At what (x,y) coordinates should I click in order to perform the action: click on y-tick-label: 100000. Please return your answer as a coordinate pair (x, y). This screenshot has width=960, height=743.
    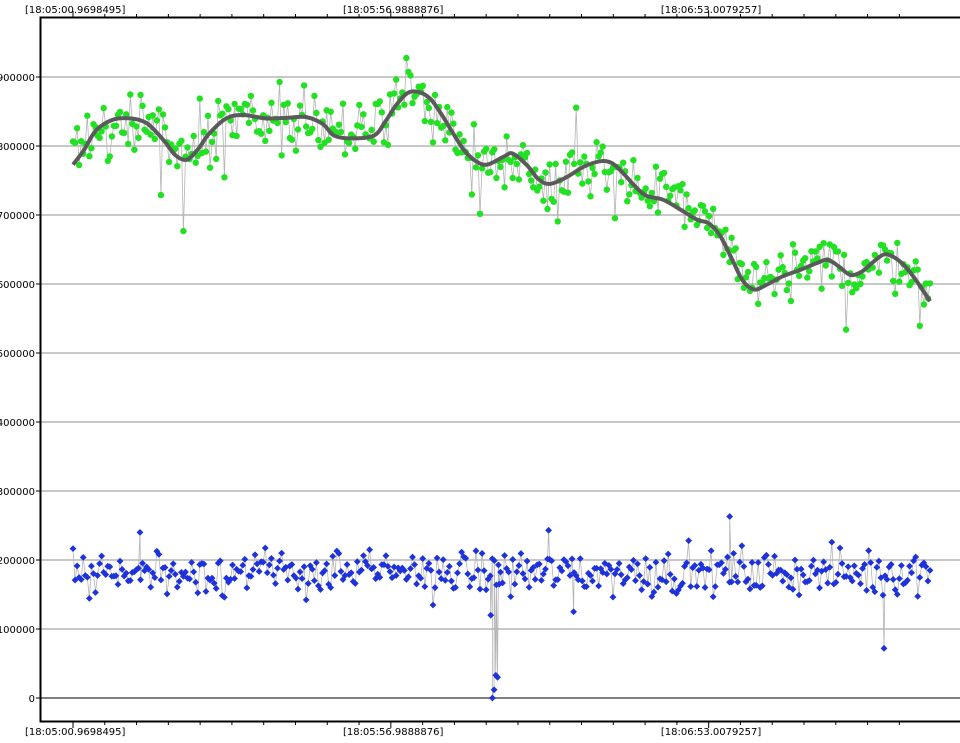
    Looking at the image, I should click on (17, 630).